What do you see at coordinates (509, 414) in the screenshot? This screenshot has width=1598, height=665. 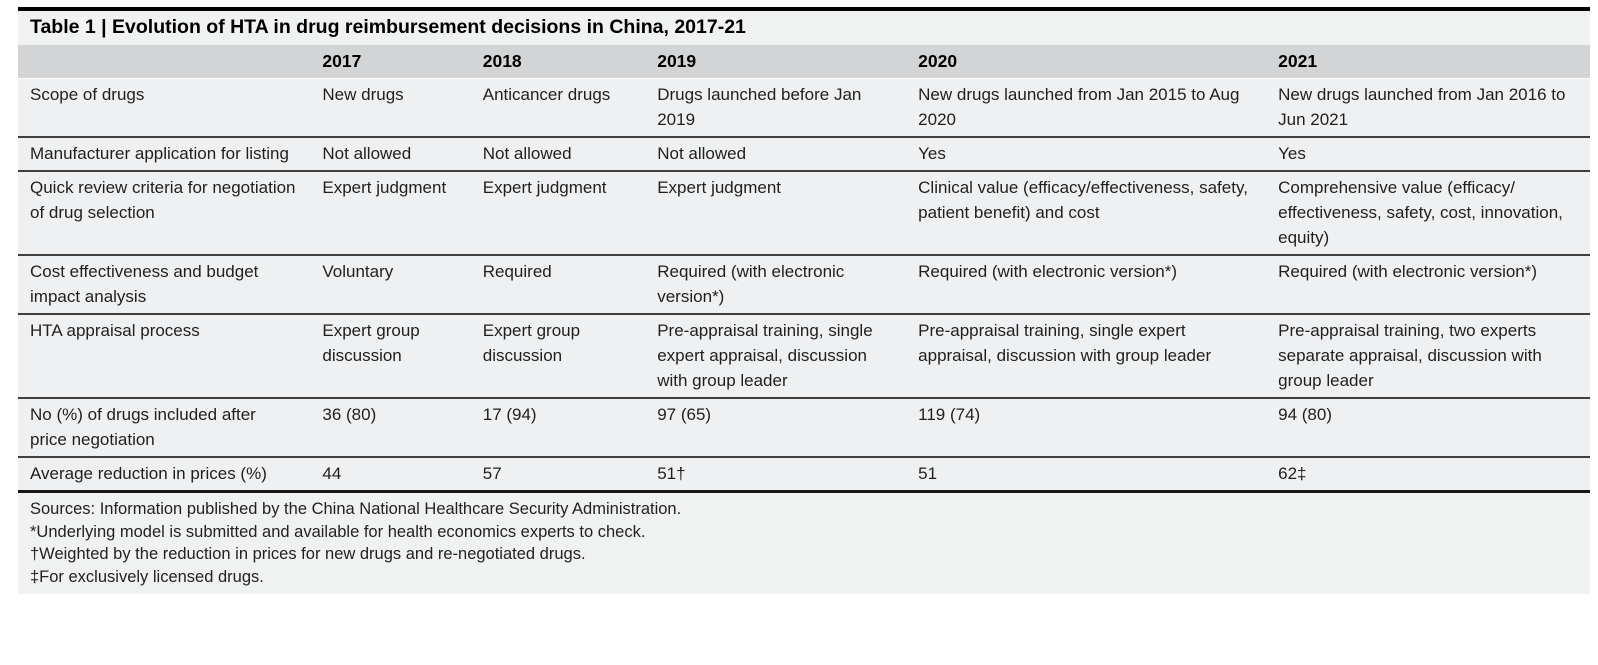 I see `table-cell: 17 (94)` at bounding box center [509, 414].